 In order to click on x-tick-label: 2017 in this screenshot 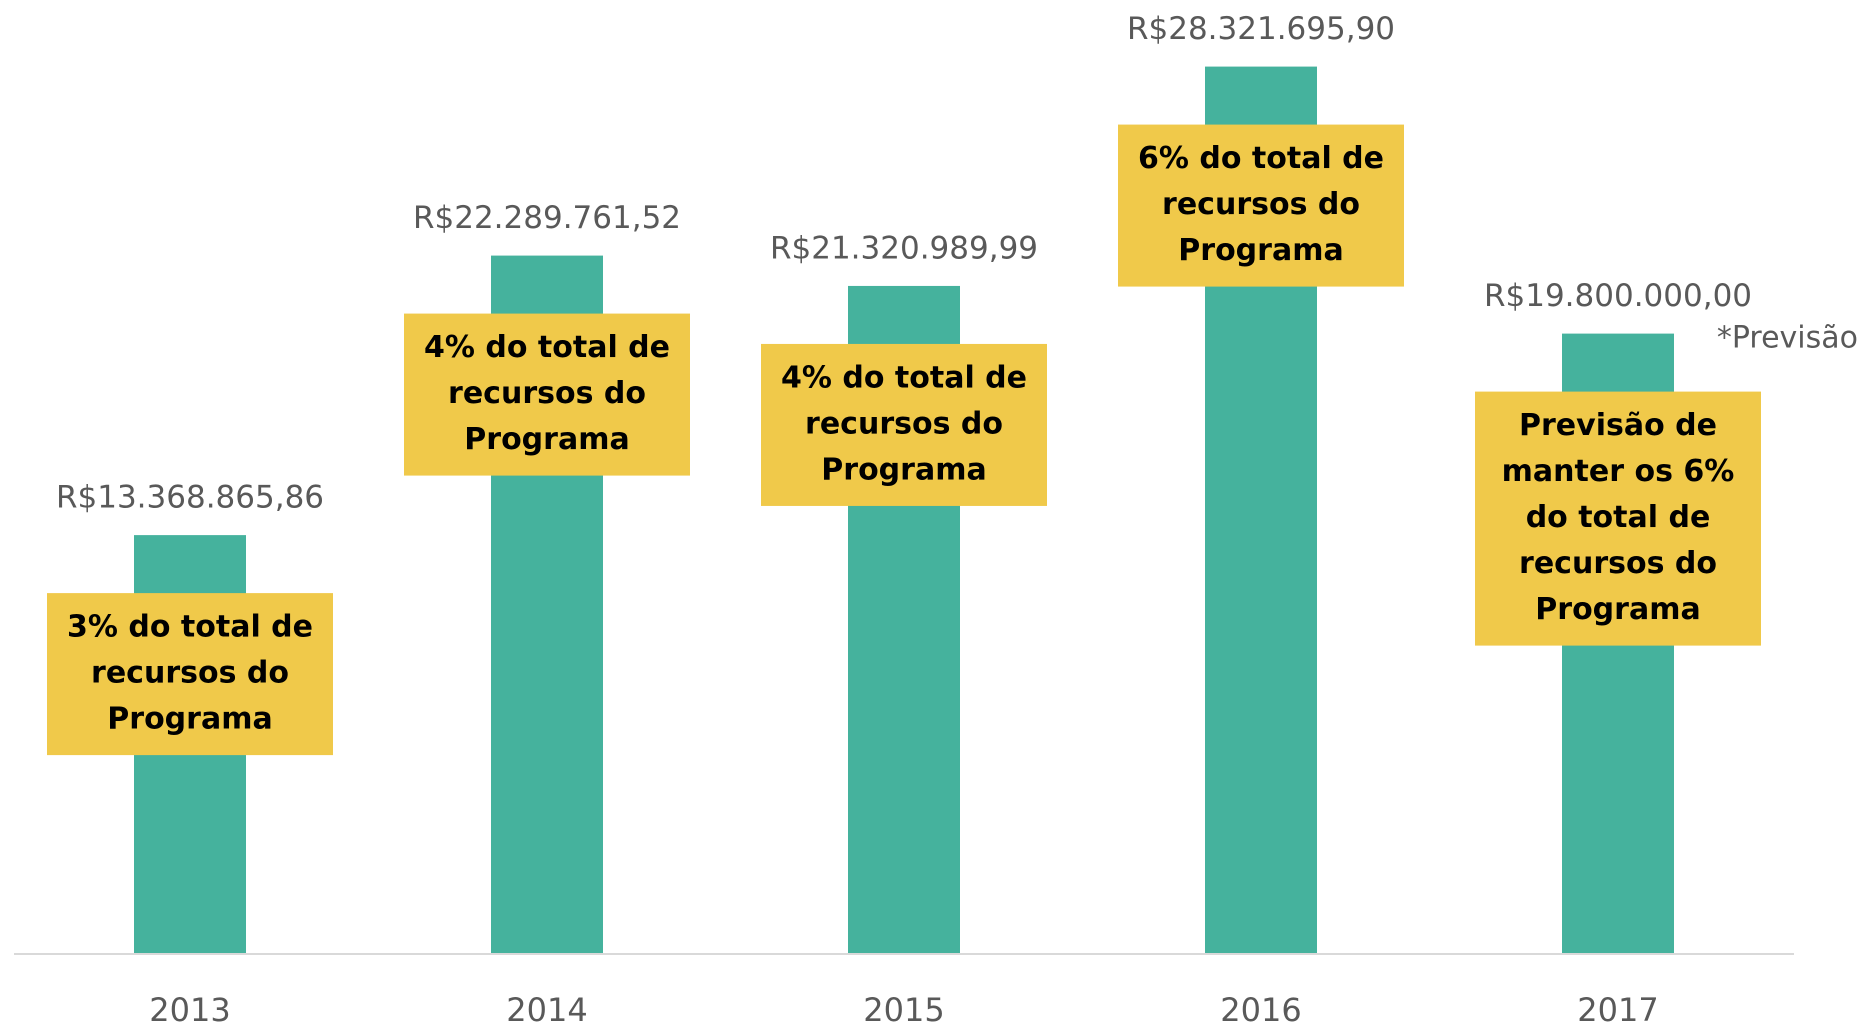, I will do `click(1617, 1009)`.